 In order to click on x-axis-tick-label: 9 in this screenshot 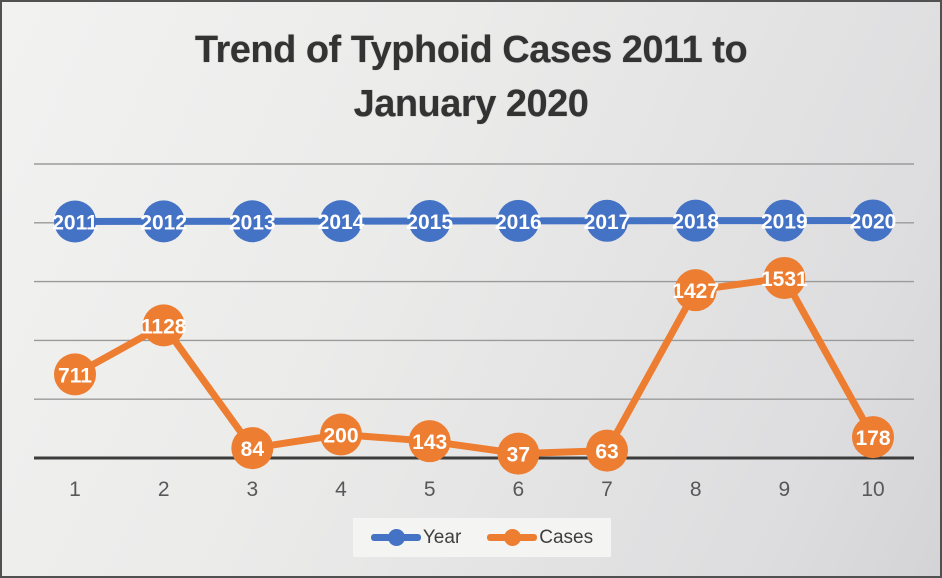, I will do `click(784, 489)`.